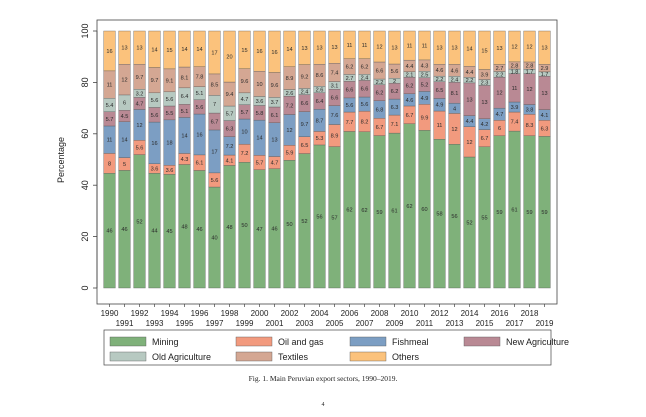  Describe the element at coordinates (320, 139) in the screenshot. I see `data-label: 5.3` at that location.